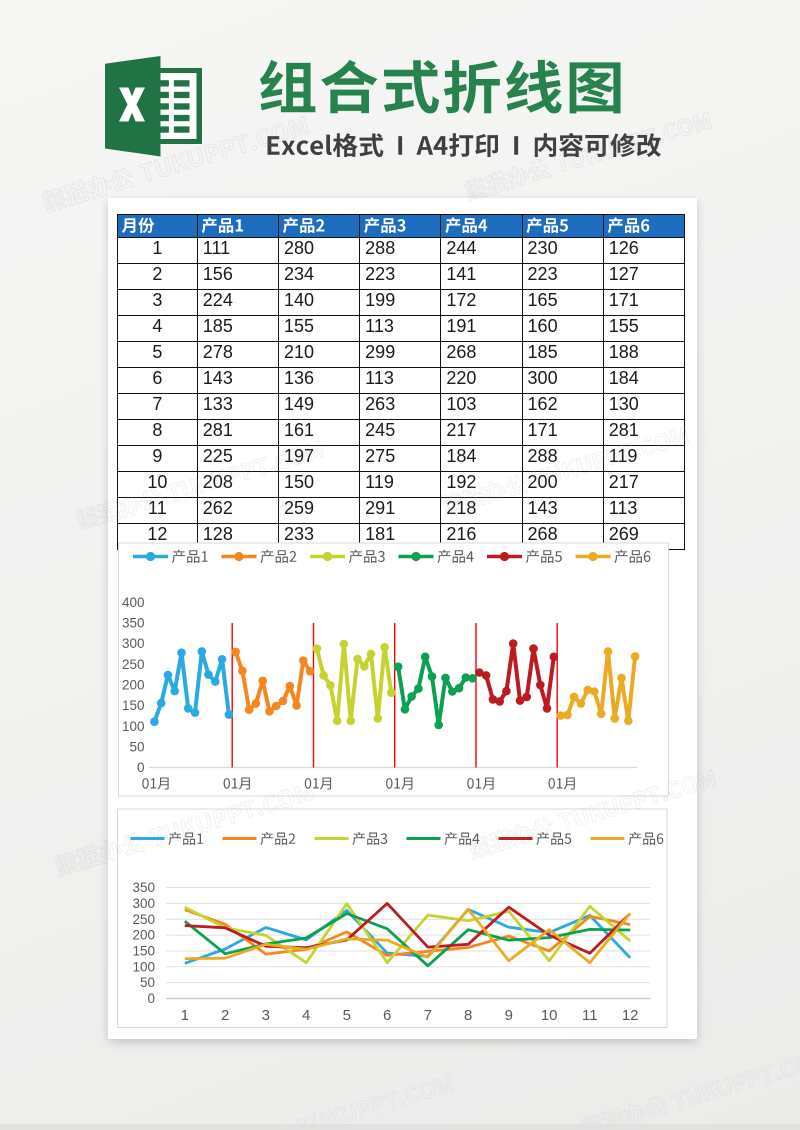  Describe the element at coordinates (133, 602) in the screenshot. I see `svg-text: 400` at that location.